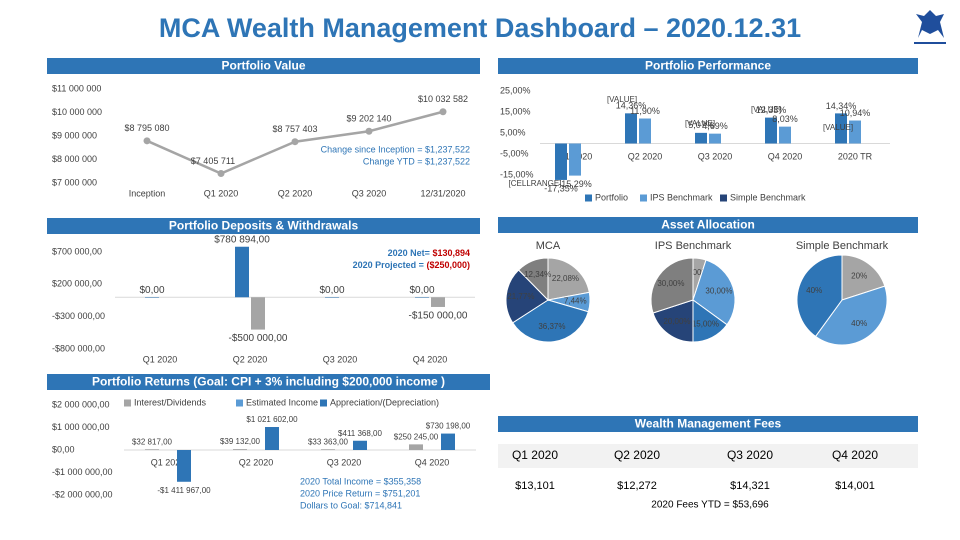 The height and width of the screenshot is (540, 960). I want to click on section-title: Portfolio Value, so click(263, 66).